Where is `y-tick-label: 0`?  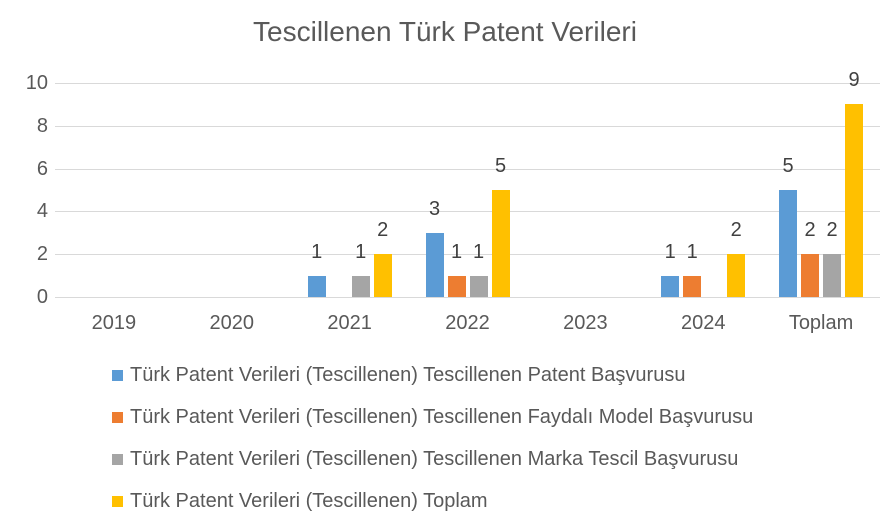
y-tick-label: 0 is located at coordinates (42, 297).